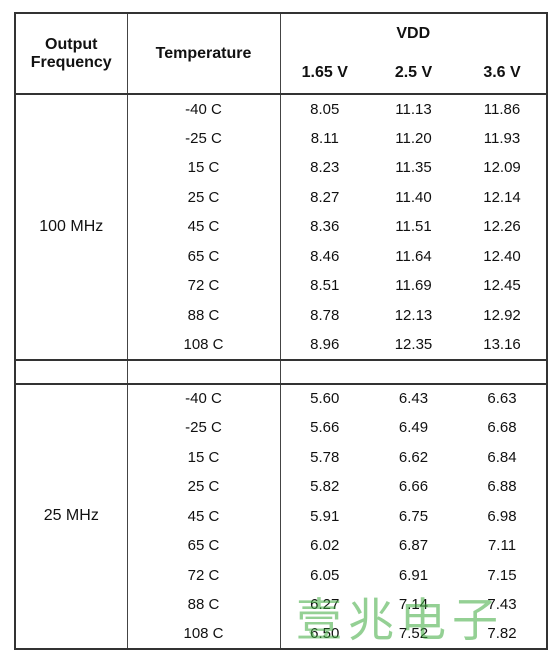 The height and width of the screenshot is (668, 560). What do you see at coordinates (325, 487) in the screenshot?
I see `value-cell: 5.82` at bounding box center [325, 487].